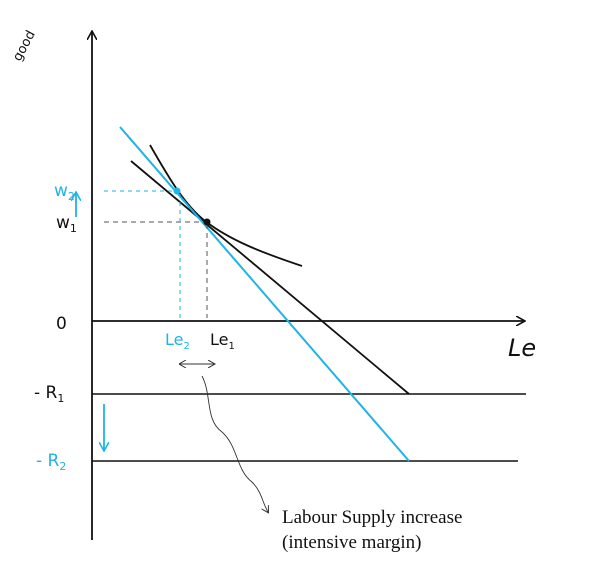 This screenshot has height=574, width=598. I want to click on w2-label: w2, so click(64, 192).